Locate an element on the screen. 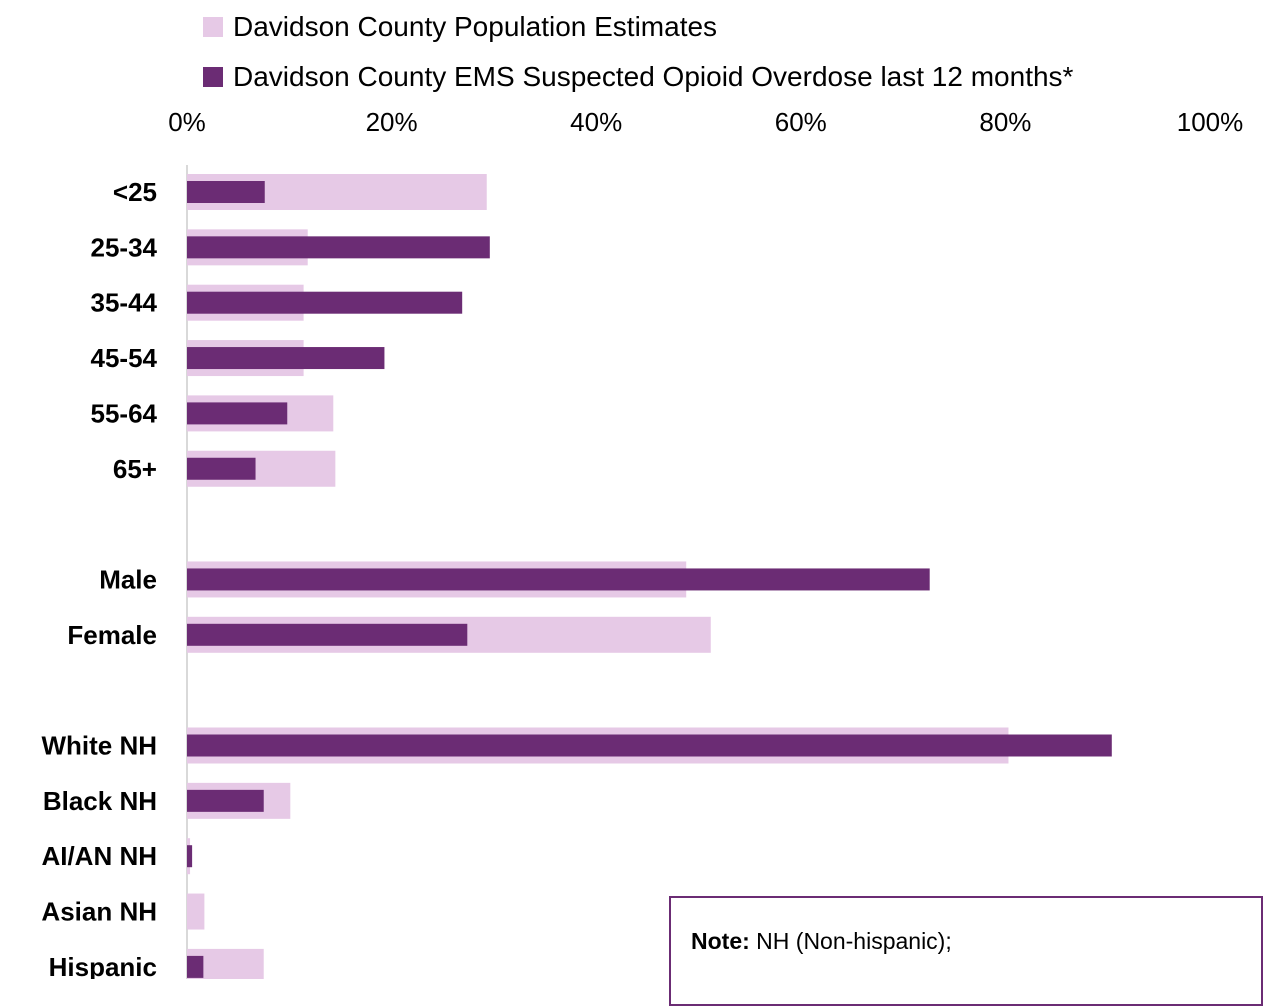 This screenshot has height=1006, width=1278. bar-ems-black-nh is located at coordinates (225, 800).